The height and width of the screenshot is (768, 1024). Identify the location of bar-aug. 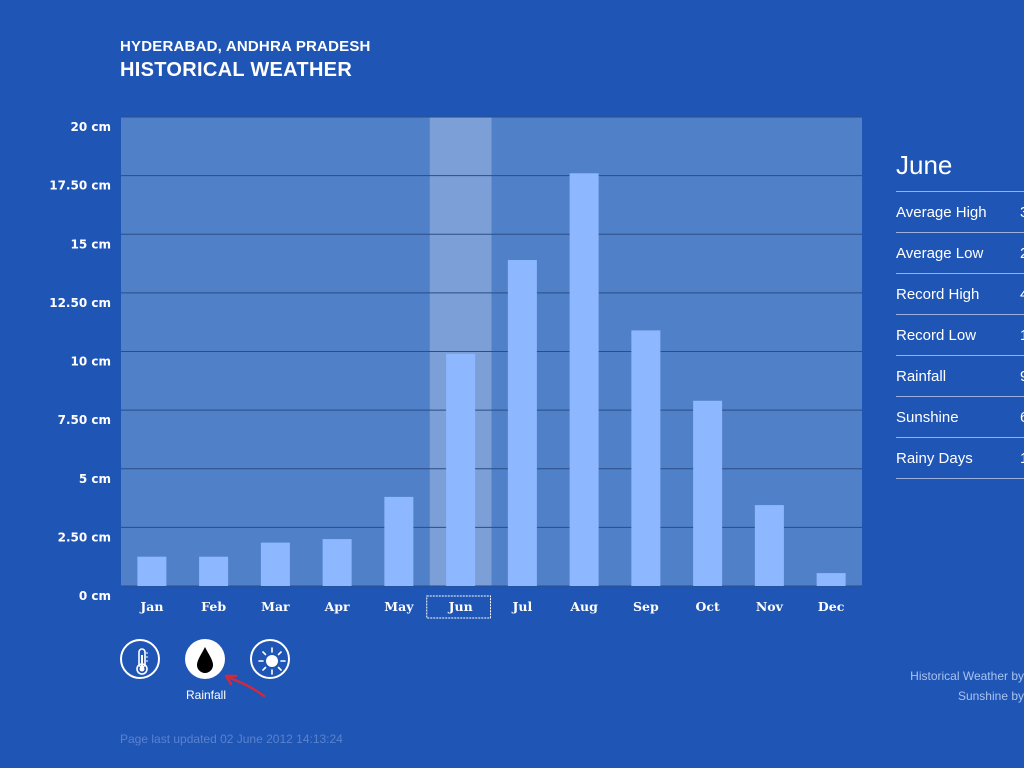
(584, 379).